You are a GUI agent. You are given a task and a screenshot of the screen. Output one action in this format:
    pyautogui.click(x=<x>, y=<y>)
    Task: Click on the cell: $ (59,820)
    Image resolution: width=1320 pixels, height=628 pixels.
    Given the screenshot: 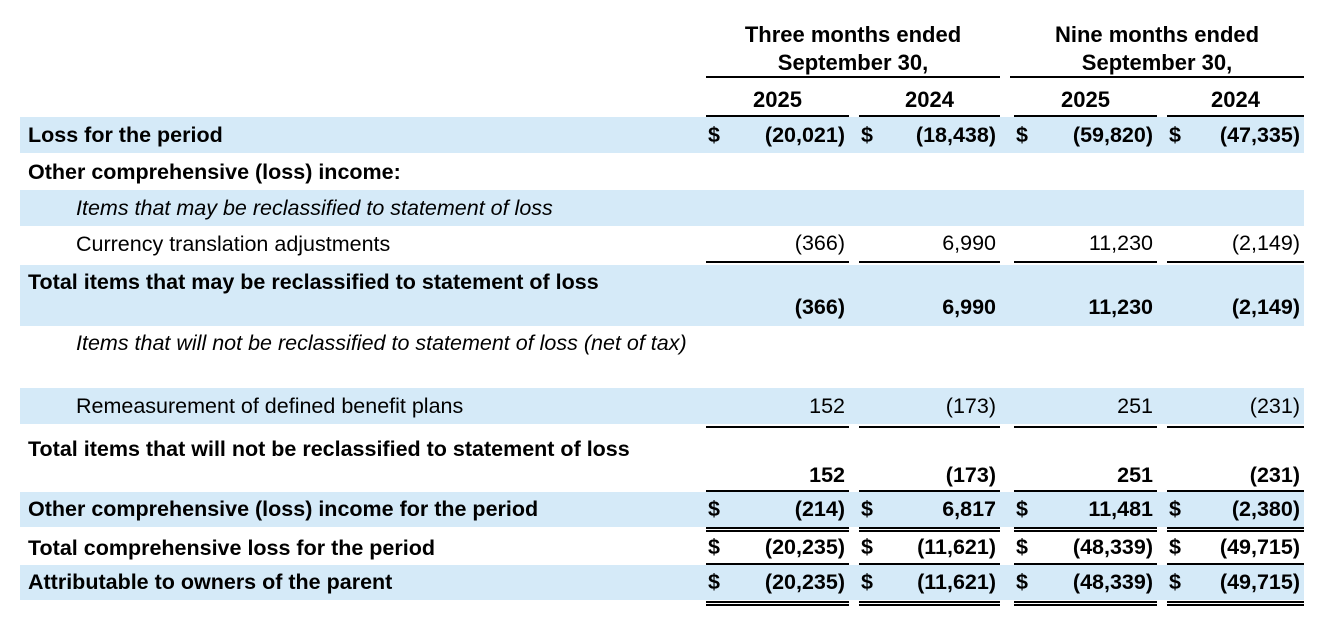 What is the action you would take?
    pyautogui.click(x=1085, y=135)
    